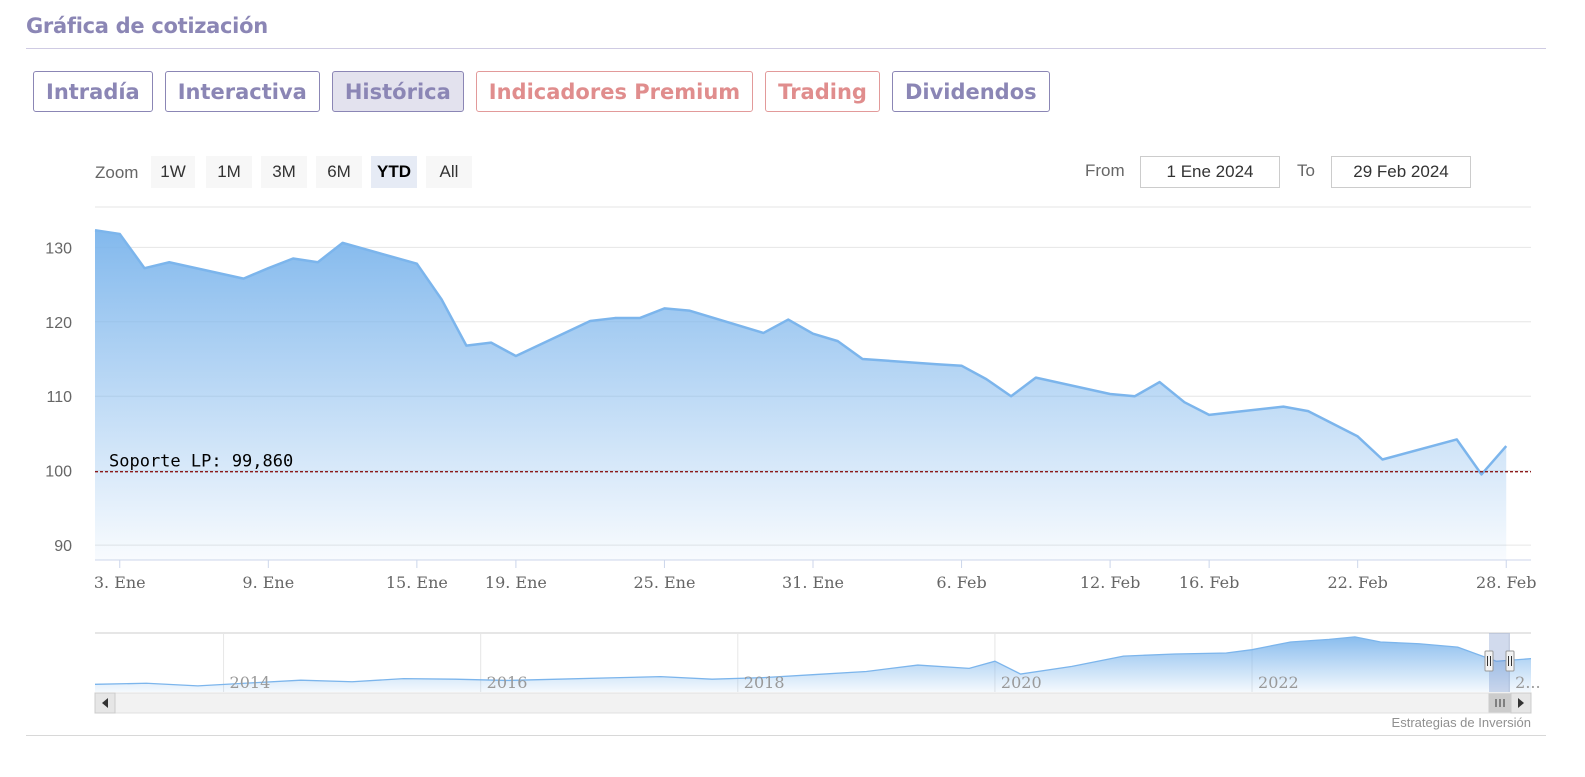  What do you see at coordinates (394, 172) in the screenshot?
I see `zoom-button-ytd: YTD` at bounding box center [394, 172].